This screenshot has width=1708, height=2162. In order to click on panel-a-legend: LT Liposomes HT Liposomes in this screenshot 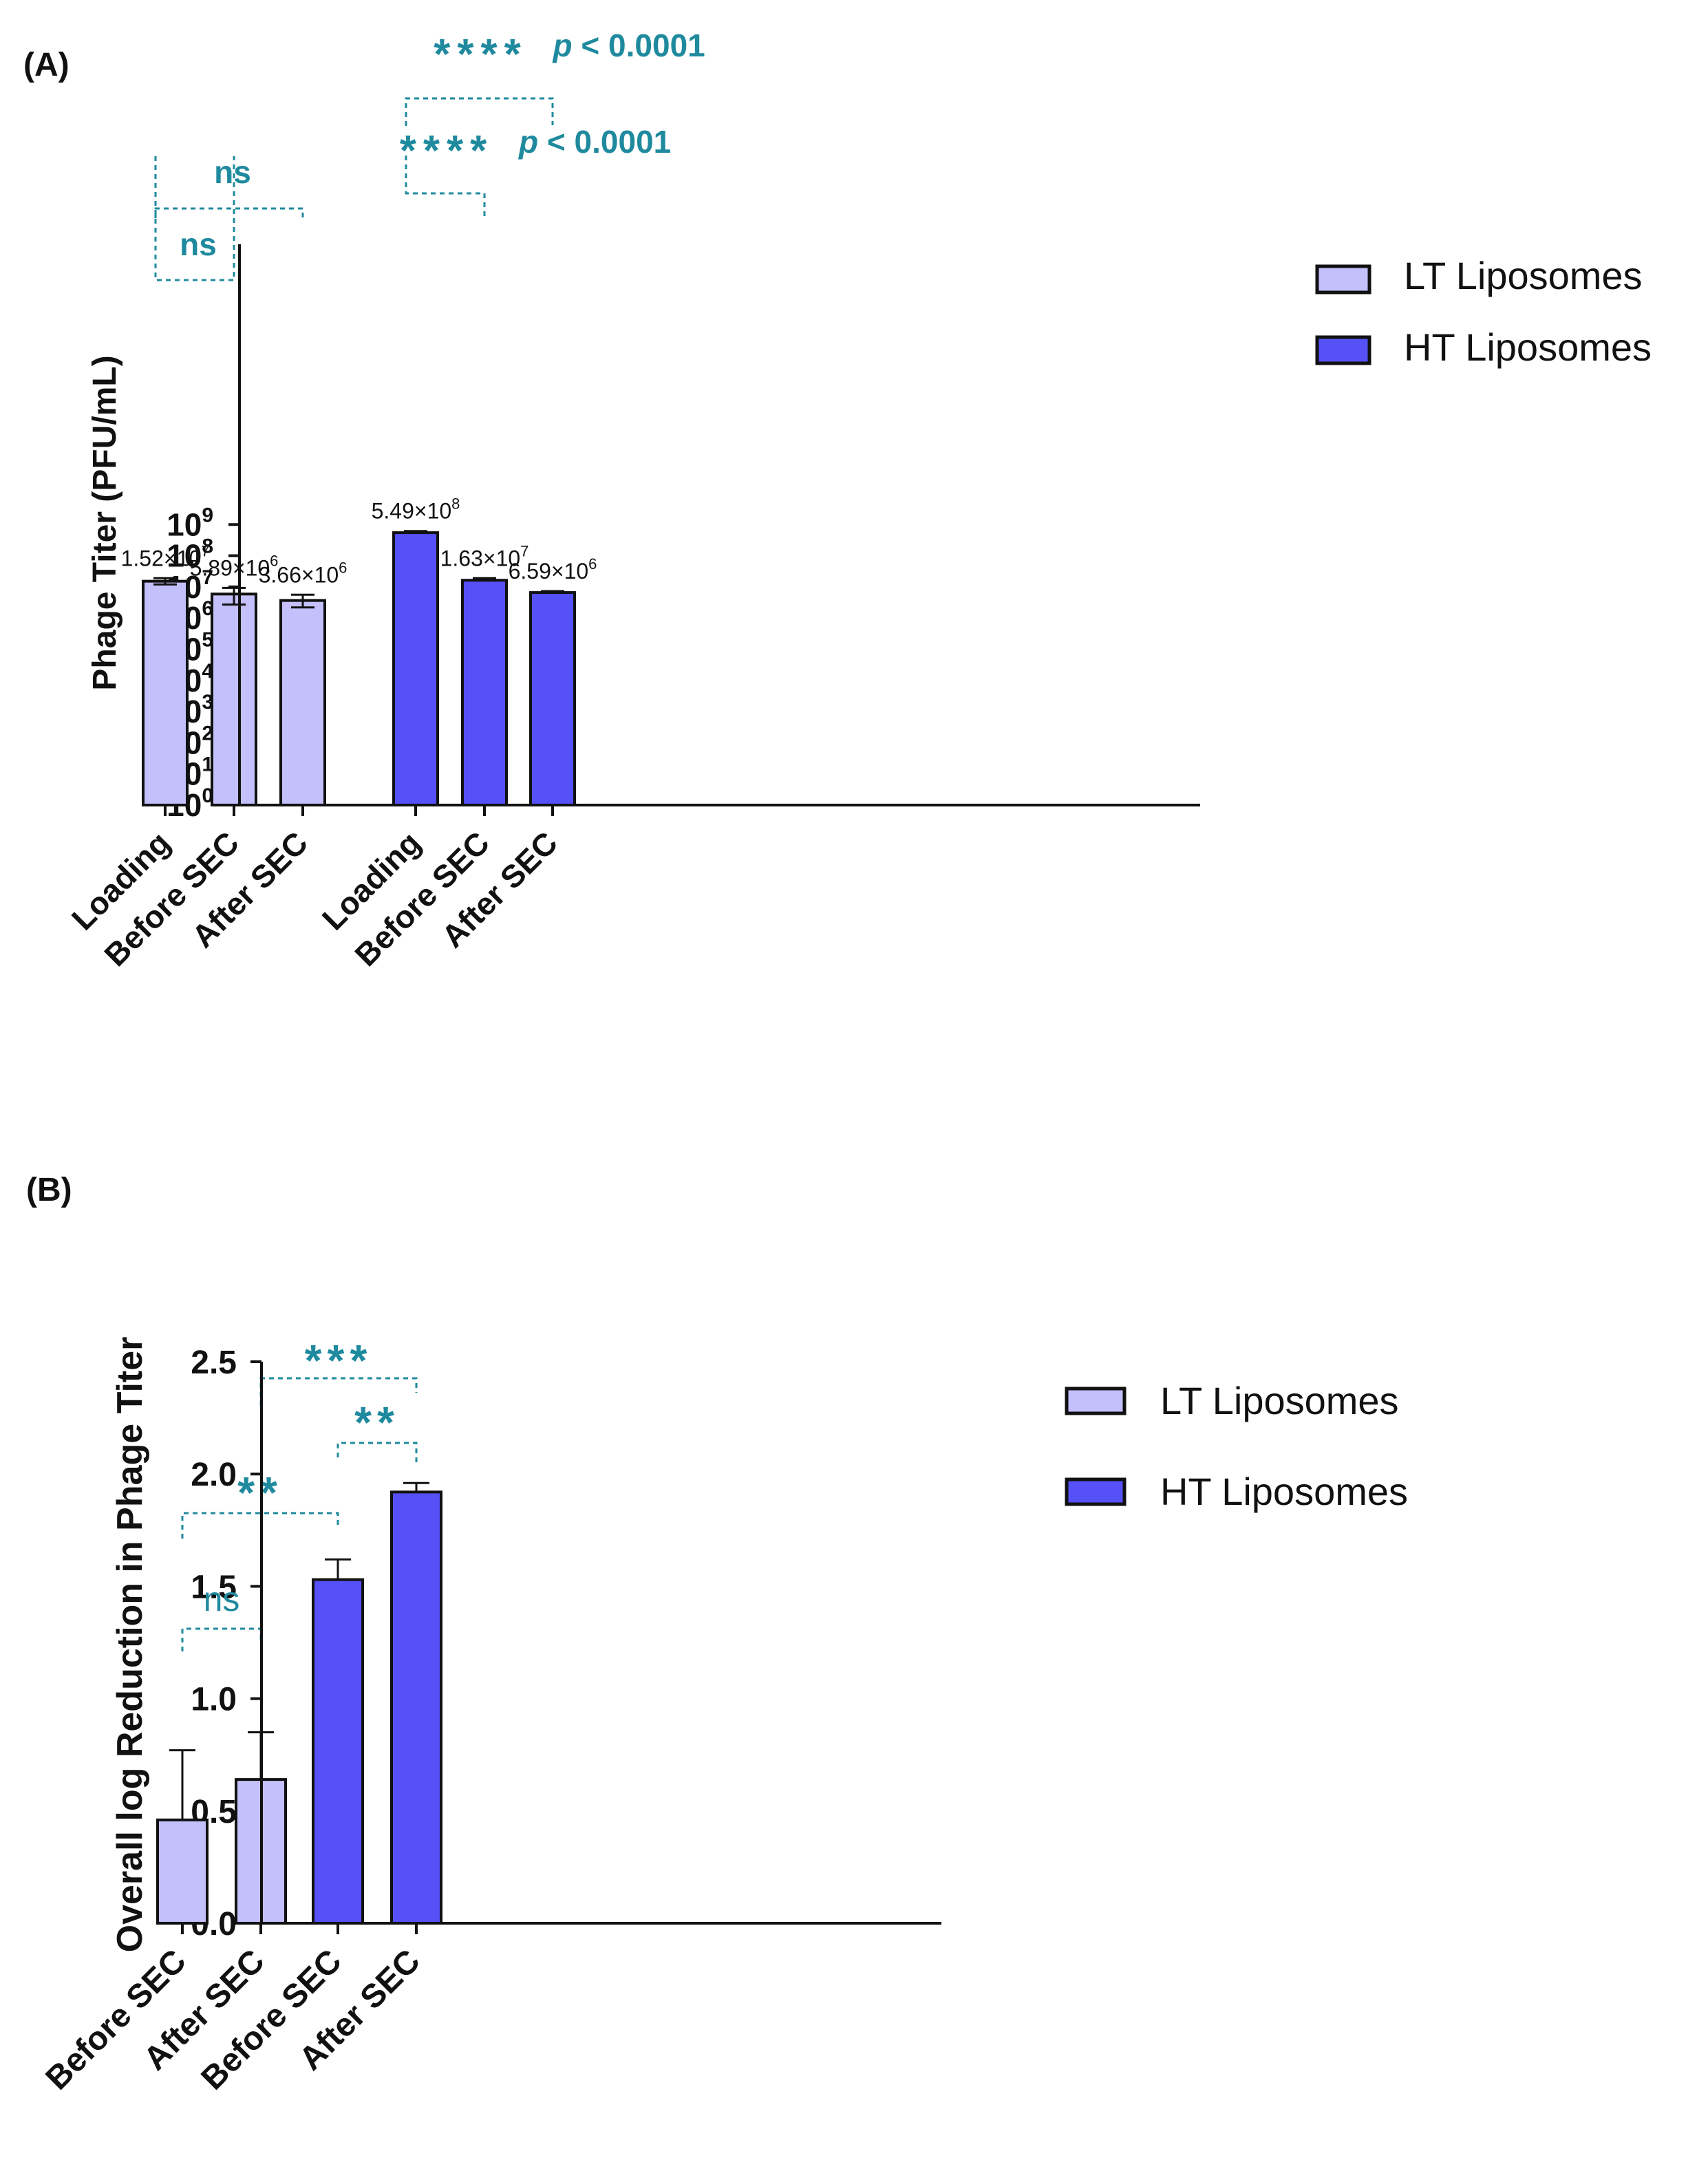, I will do `click(1483, 311)`.